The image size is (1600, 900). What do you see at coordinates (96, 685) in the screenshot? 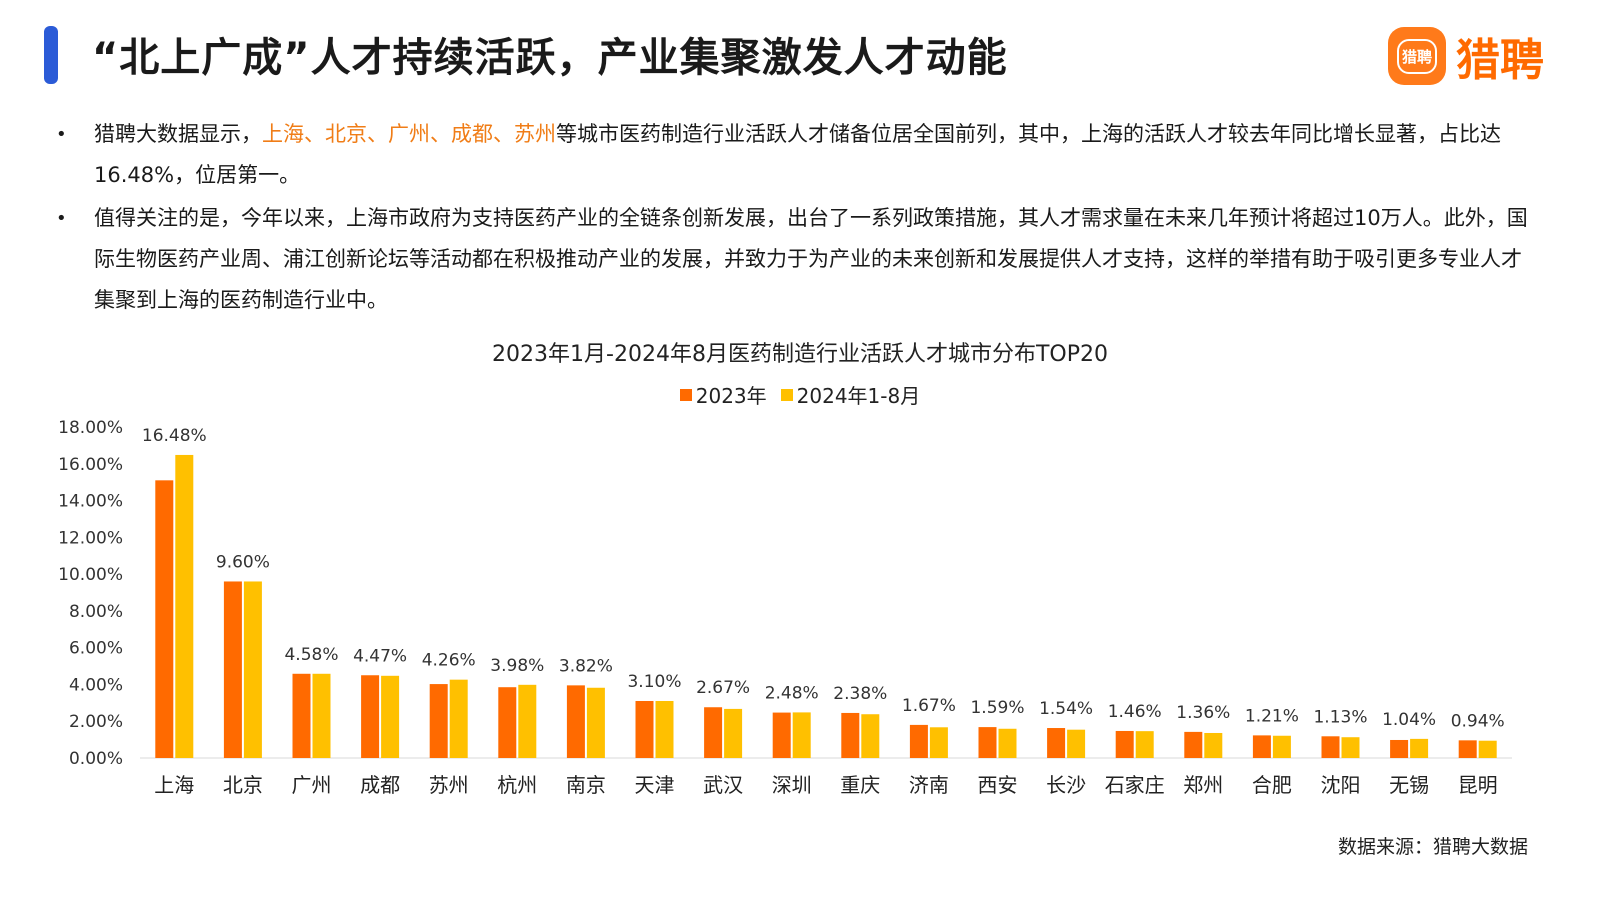
I see `y-tick-label: 4.00%` at bounding box center [96, 685].